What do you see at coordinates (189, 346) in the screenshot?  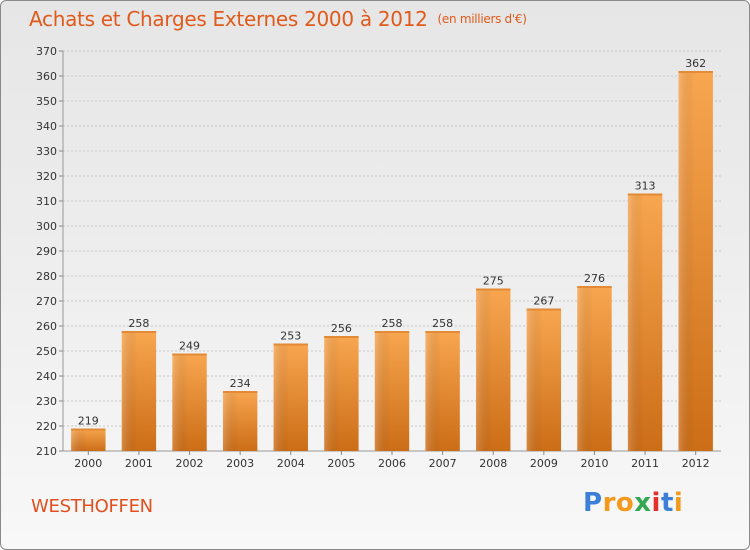 I see `bar-value-label: 249` at bounding box center [189, 346].